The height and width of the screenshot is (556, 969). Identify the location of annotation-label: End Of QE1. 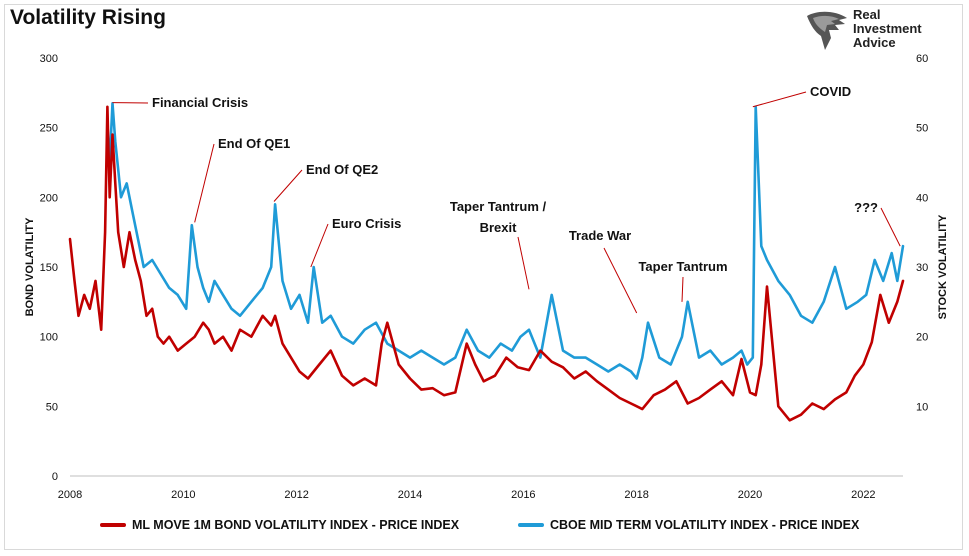
(254, 143).